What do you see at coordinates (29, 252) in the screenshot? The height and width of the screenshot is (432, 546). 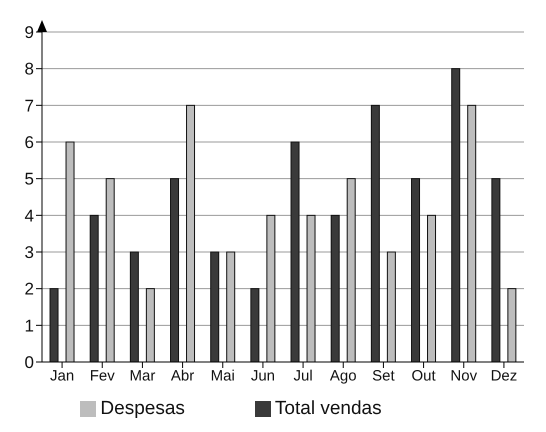 I see `y-tick-label: 3` at bounding box center [29, 252].